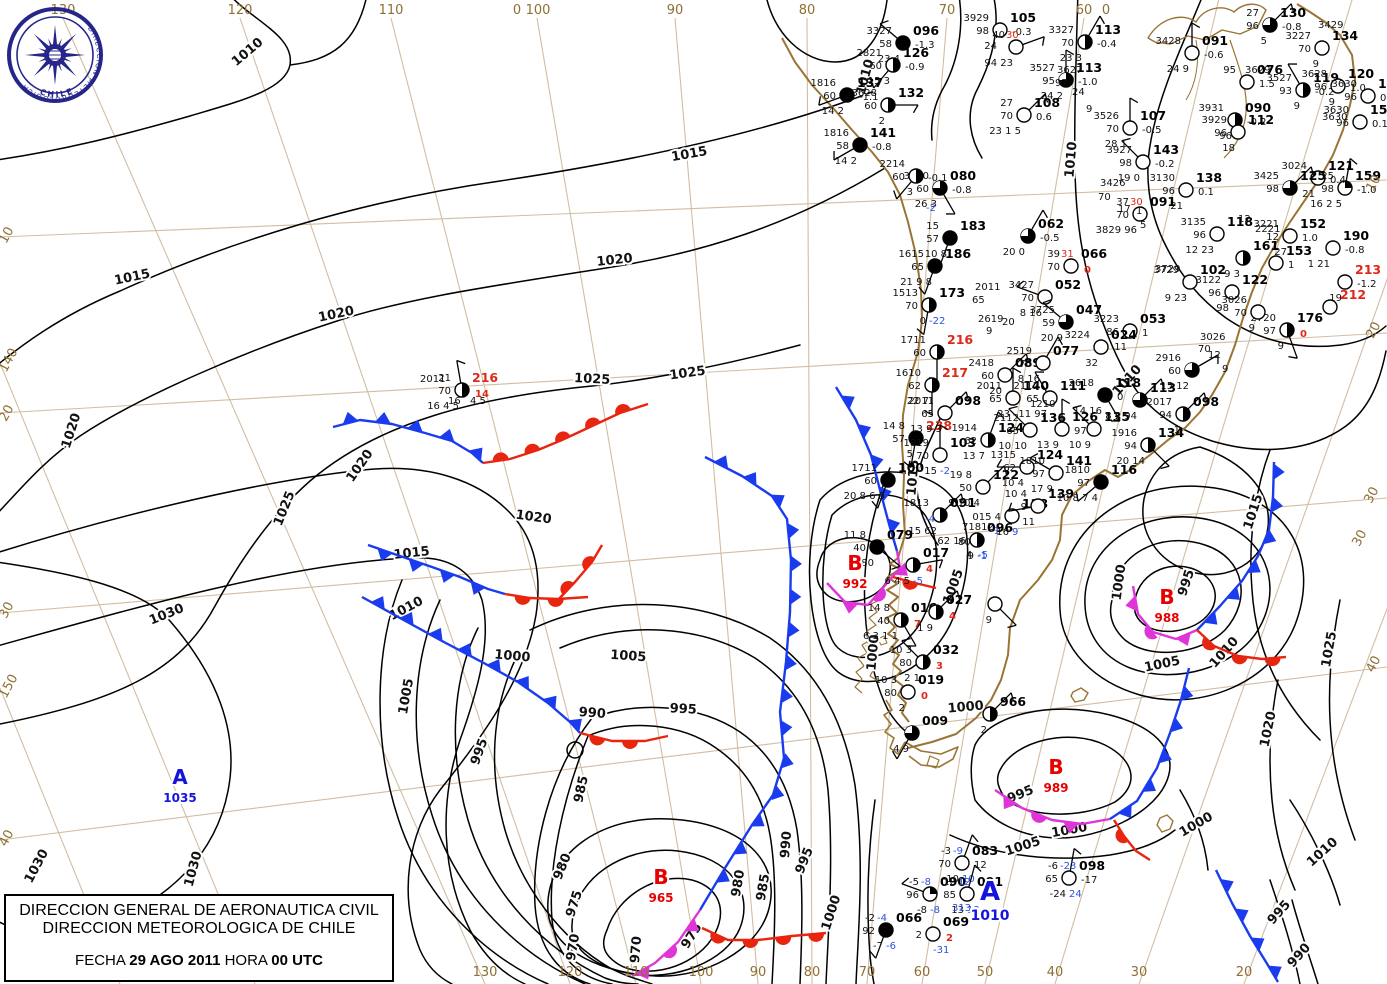  Describe the element at coordinates (909, 693) in the screenshot. I see `station-plot: 10 3 80 019 0 2` at that location.